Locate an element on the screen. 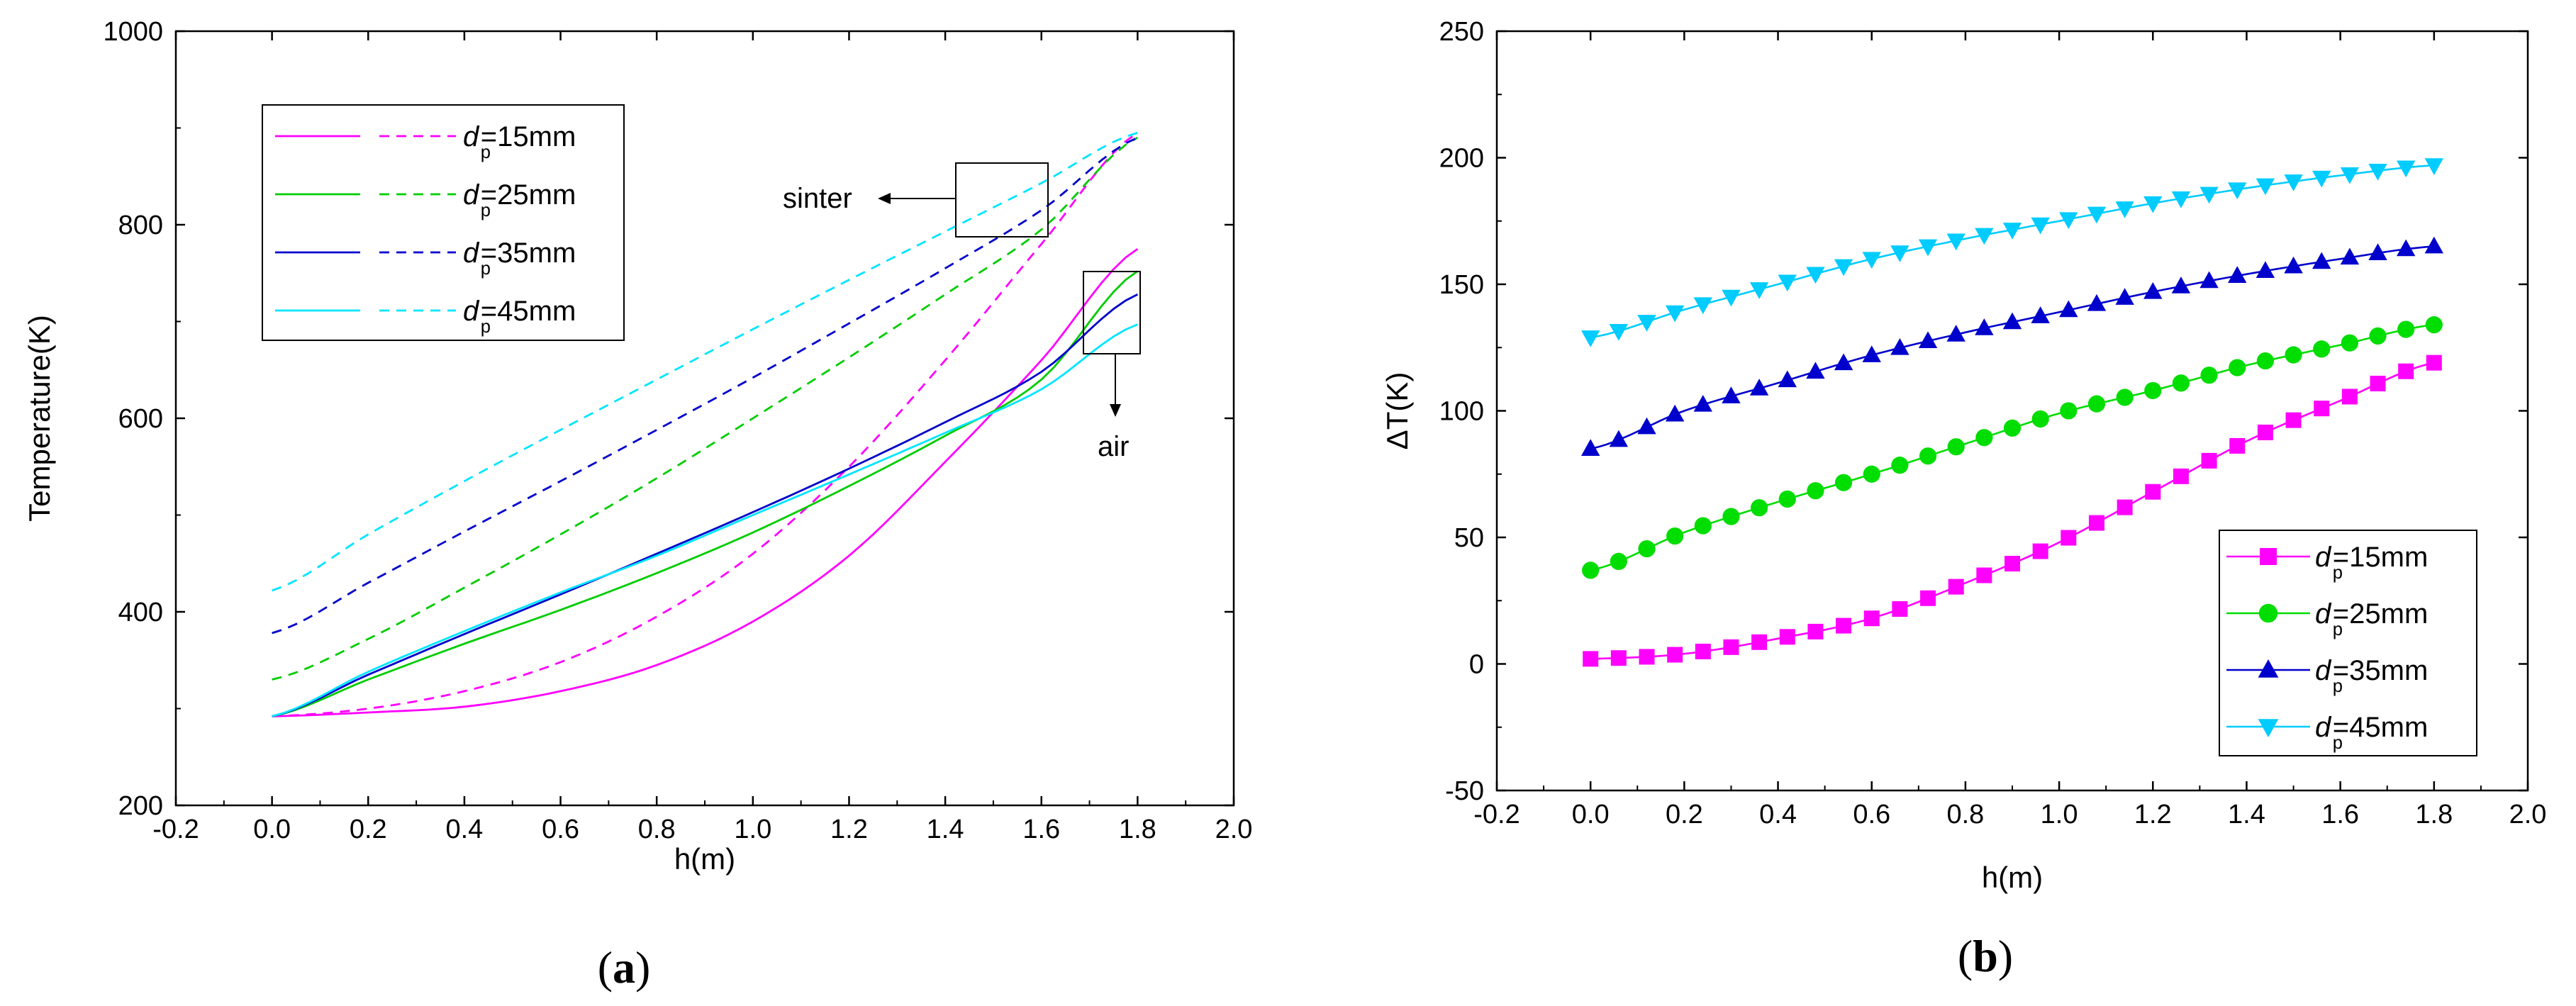  series-dp-35mm is located at coordinates (2012, 346).